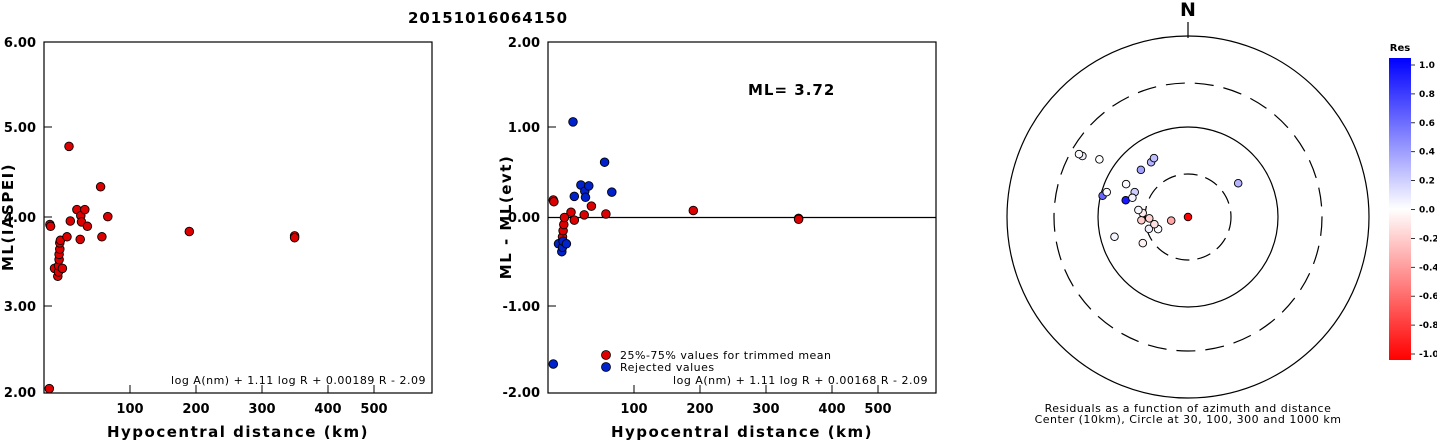  Describe the element at coordinates (488, 18) in the screenshot. I see `figure-title: 20151016064150` at that location.